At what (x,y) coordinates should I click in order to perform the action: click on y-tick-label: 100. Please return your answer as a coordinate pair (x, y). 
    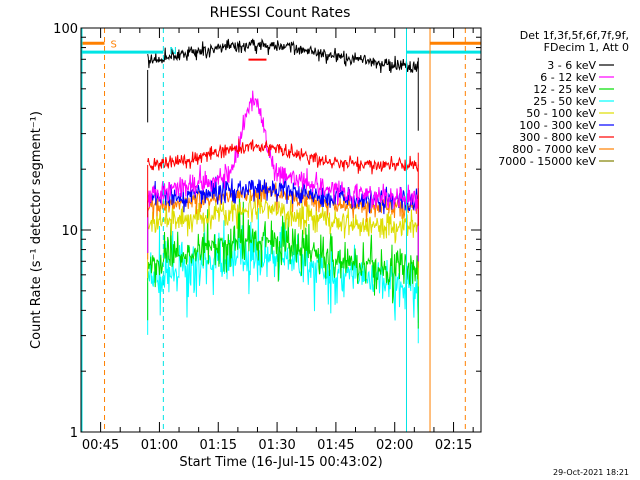
    Looking at the image, I should click on (65, 29).